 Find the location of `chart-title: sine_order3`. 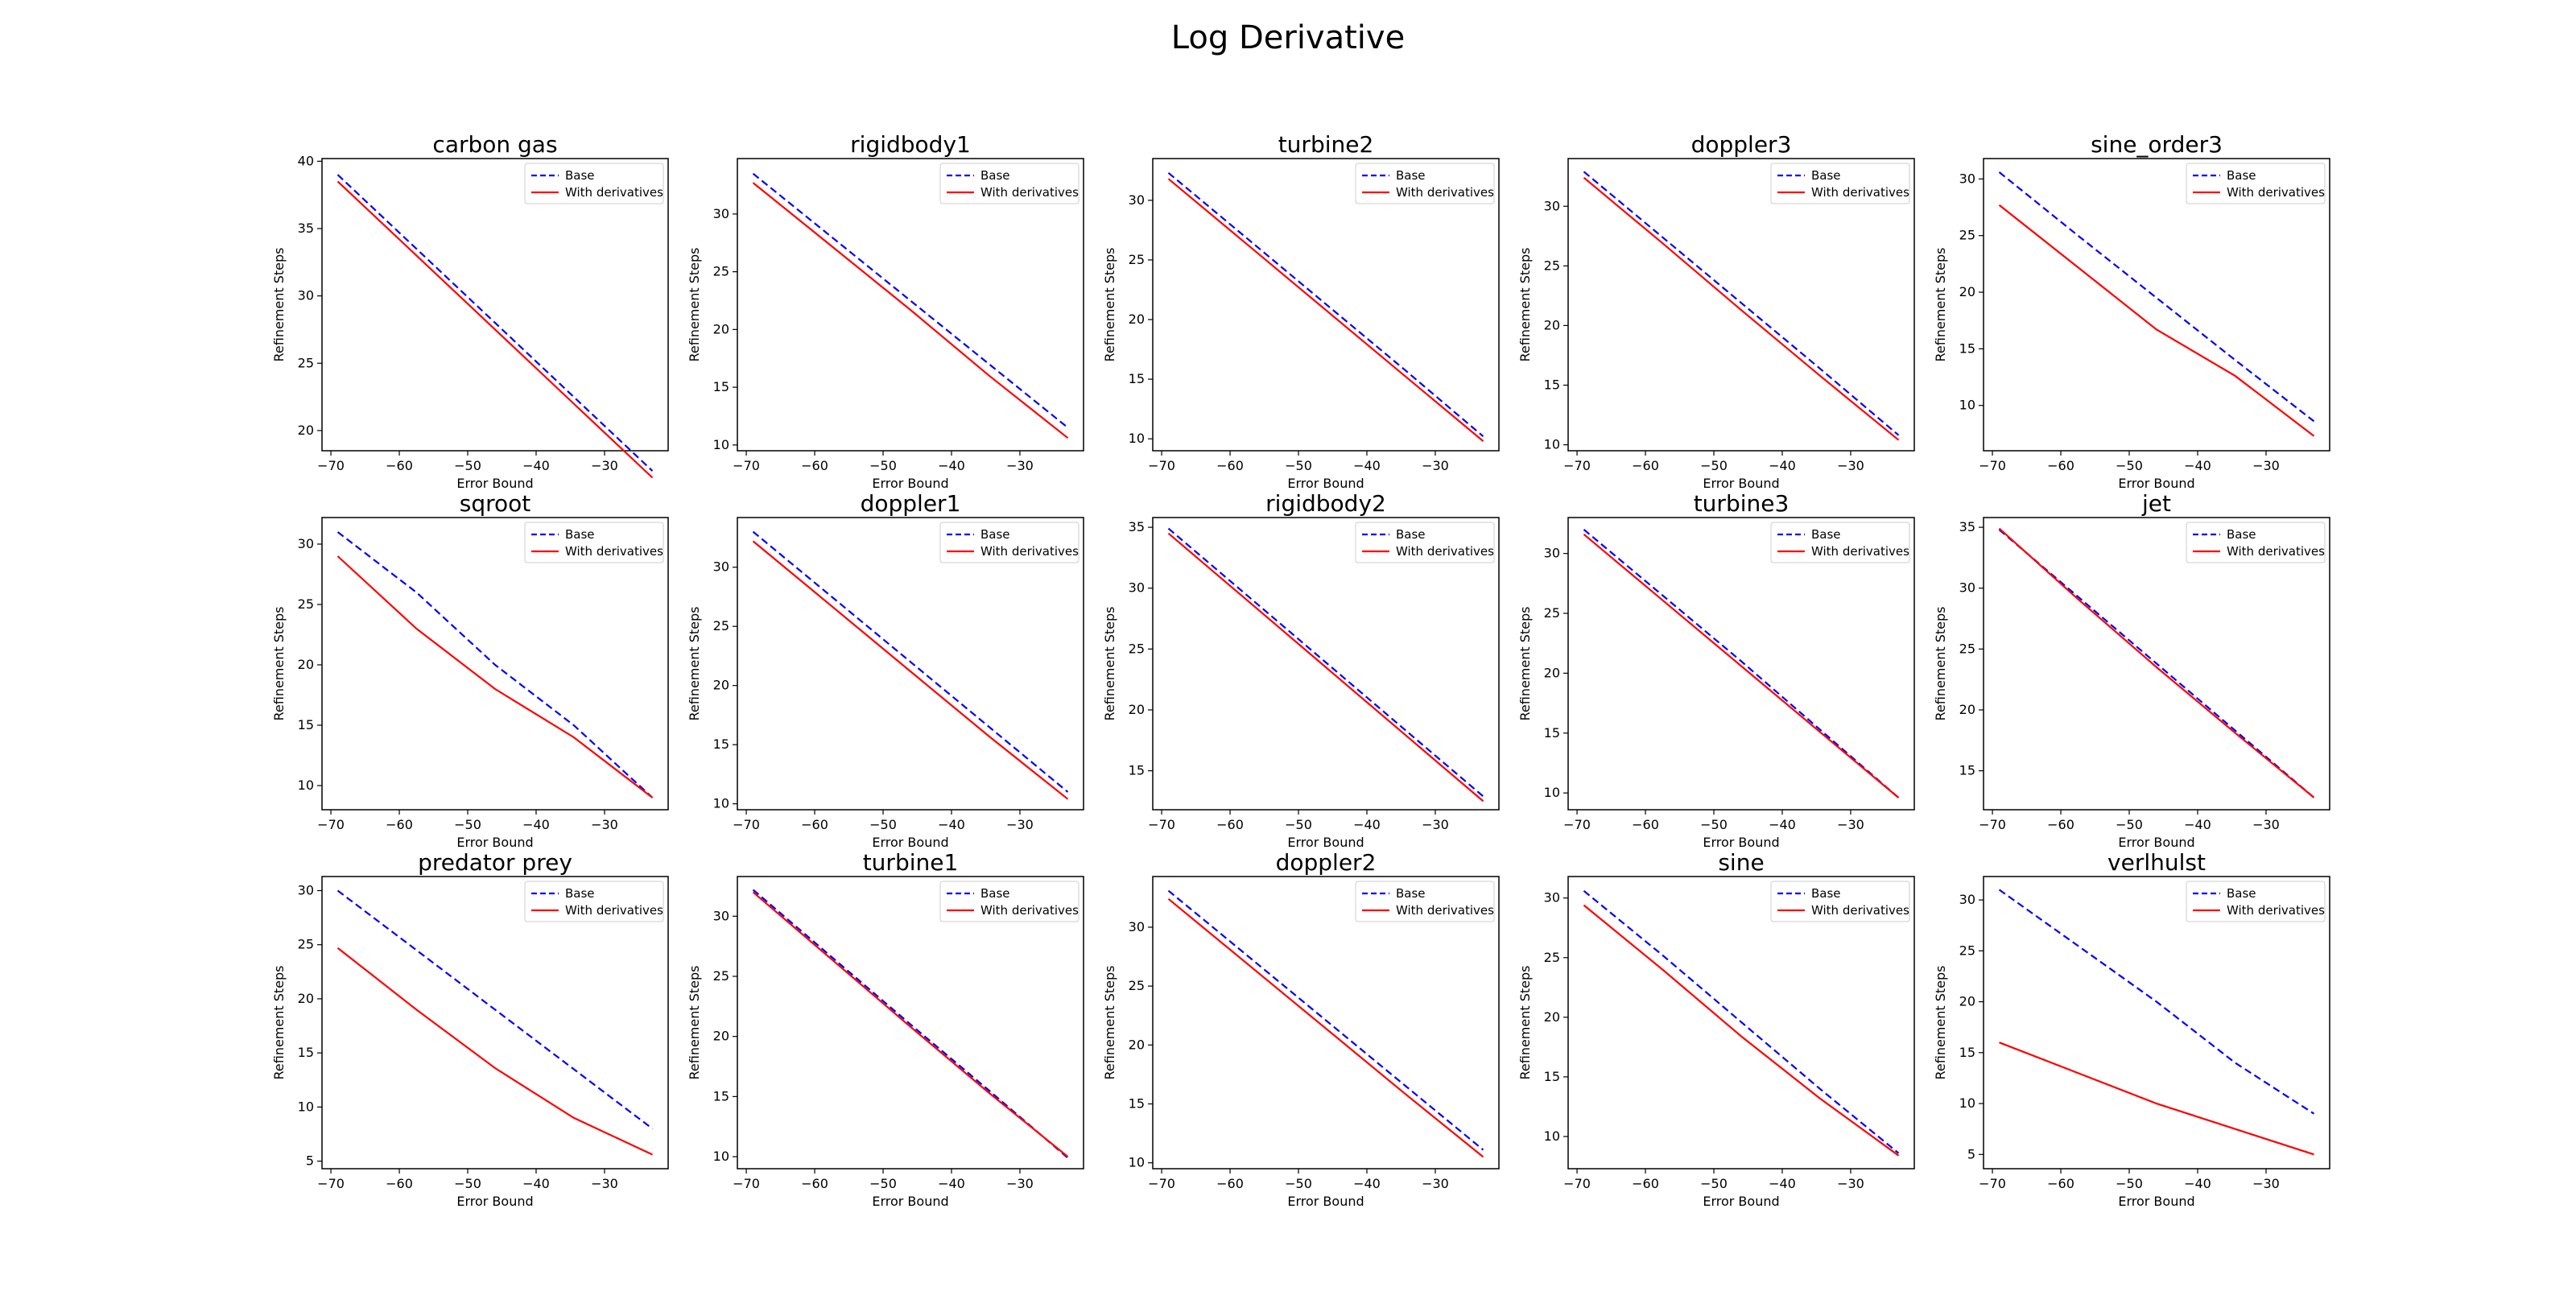

chart-title: sine_order3 is located at coordinates (2157, 144).